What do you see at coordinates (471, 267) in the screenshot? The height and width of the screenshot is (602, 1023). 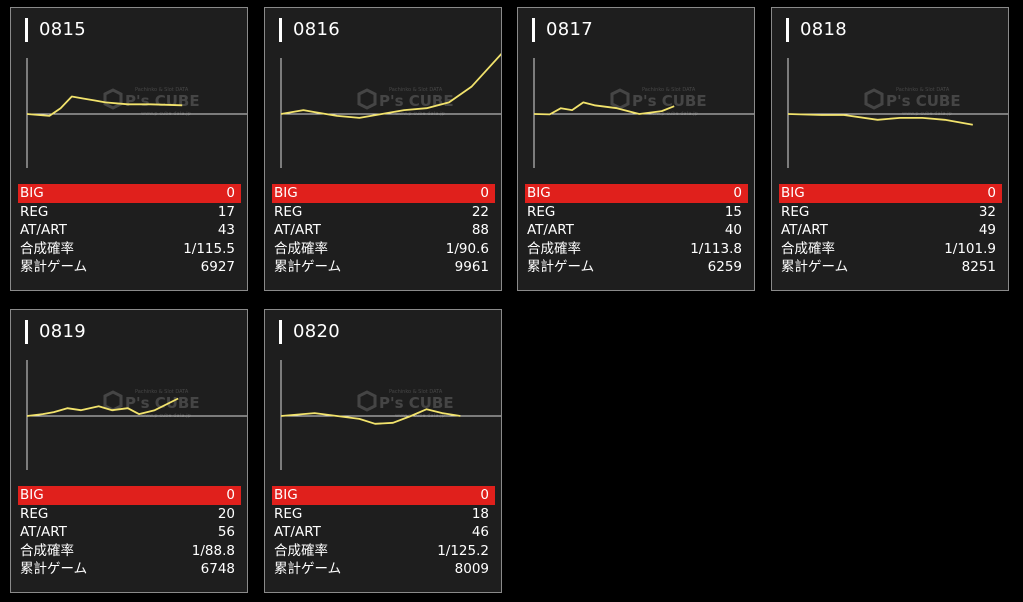 I see `stat-value-games: 9961` at bounding box center [471, 267].